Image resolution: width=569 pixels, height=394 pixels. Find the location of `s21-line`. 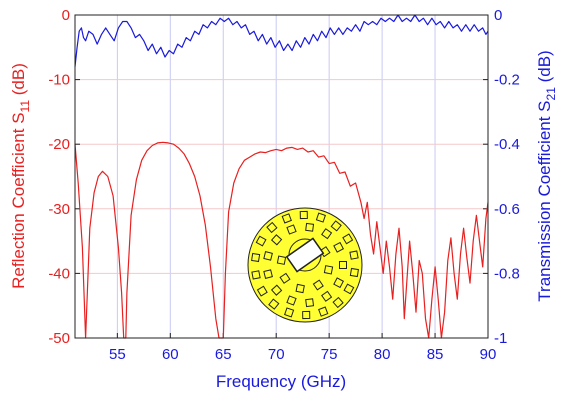

s21-line is located at coordinates (281, 40).